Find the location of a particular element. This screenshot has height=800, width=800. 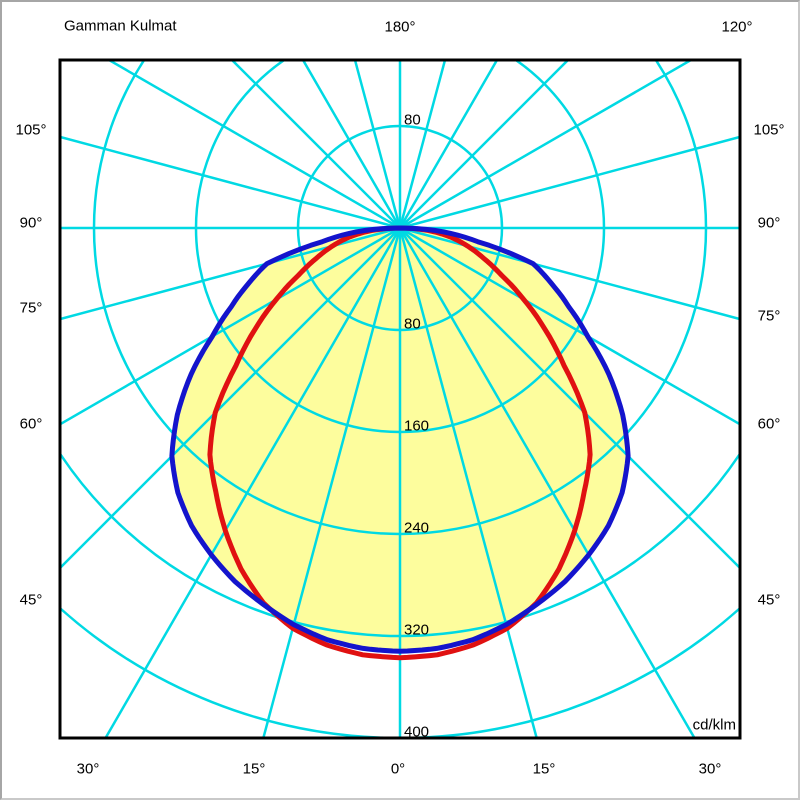

diagram-title: Gamman Kulmat is located at coordinates (120, 26).